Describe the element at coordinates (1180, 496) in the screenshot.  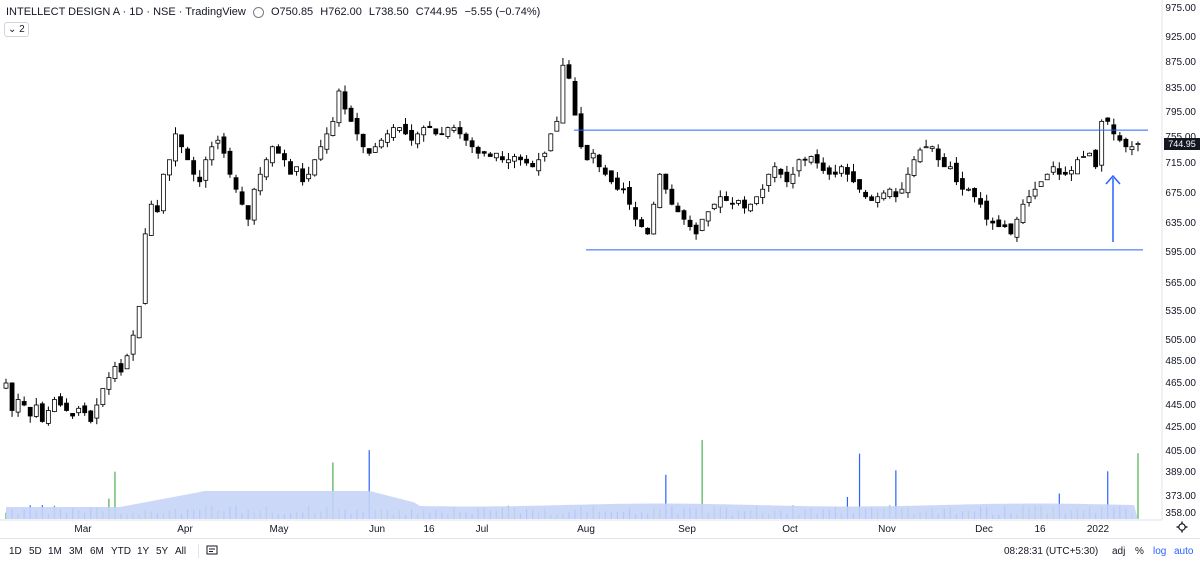
I see `price-tick-label: 373.00` at that location.